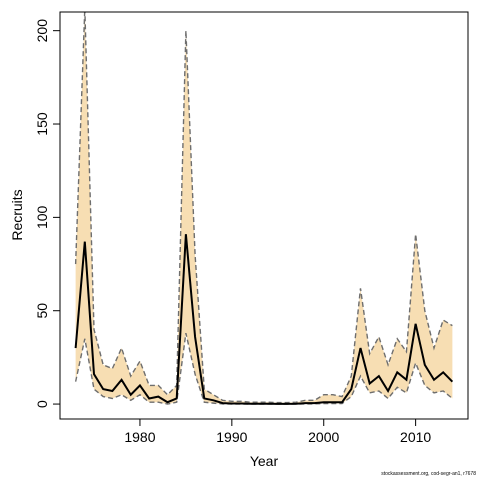 The height and width of the screenshot is (480, 480). What do you see at coordinates (17, 214) in the screenshot?
I see `y-axis-title: Recruits` at bounding box center [17, 214].